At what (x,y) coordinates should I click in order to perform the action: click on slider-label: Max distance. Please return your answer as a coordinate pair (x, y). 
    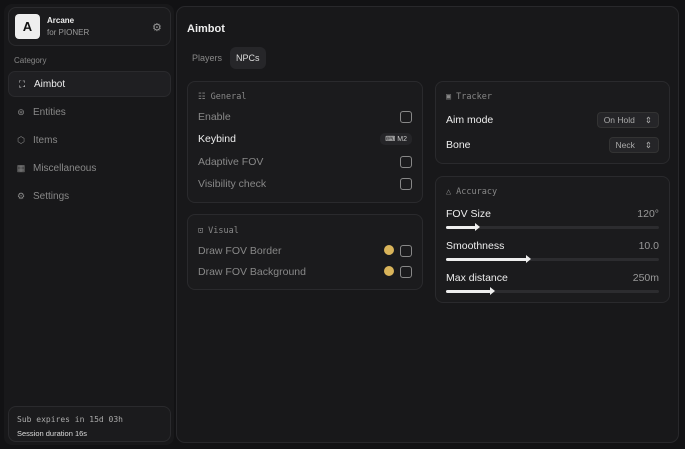
    Looking at the image, I should click on (477, 278).